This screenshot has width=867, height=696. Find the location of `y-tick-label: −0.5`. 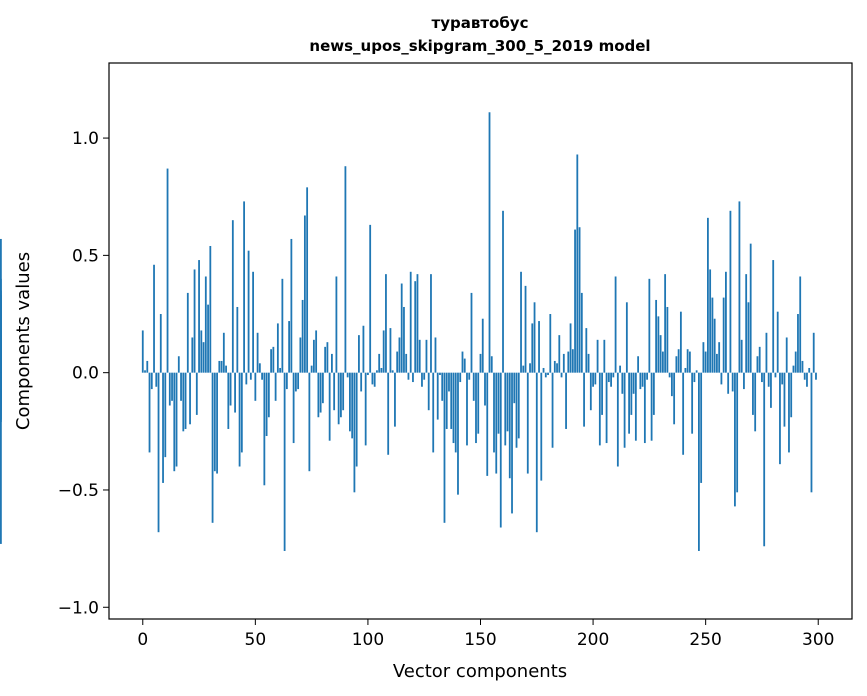

y-tick-label: −0.5 is located at coordinates (78, 491).